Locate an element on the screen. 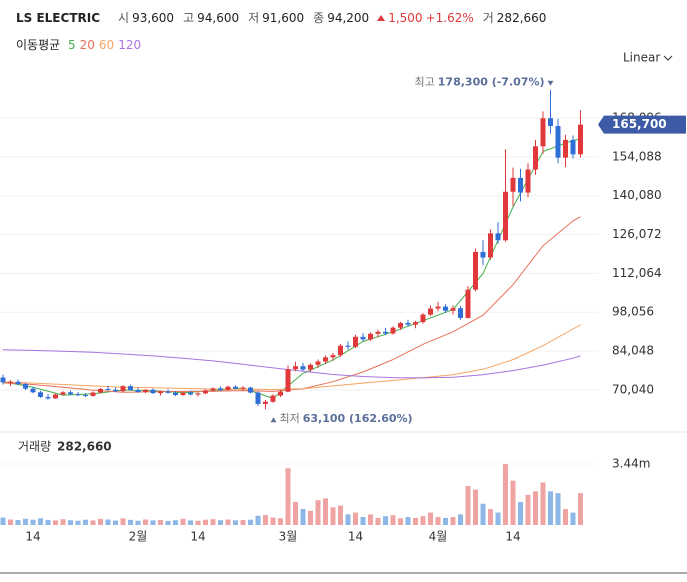 The height and width of the screenshot is (582, 687). field-label: 종 is located at coordinates (319, 18).